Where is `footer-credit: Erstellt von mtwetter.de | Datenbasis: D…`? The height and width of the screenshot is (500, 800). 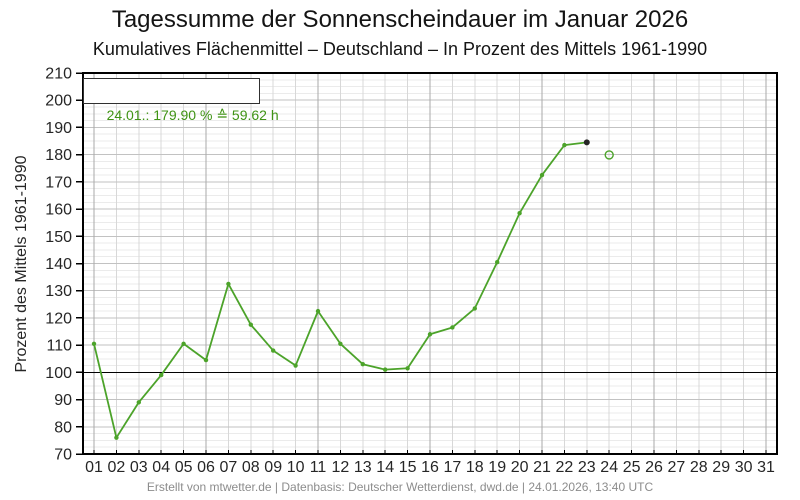
footer-credit: Erstellt von mtwetter.de | Datenbasis: D… is located at coordinates (400, 487).